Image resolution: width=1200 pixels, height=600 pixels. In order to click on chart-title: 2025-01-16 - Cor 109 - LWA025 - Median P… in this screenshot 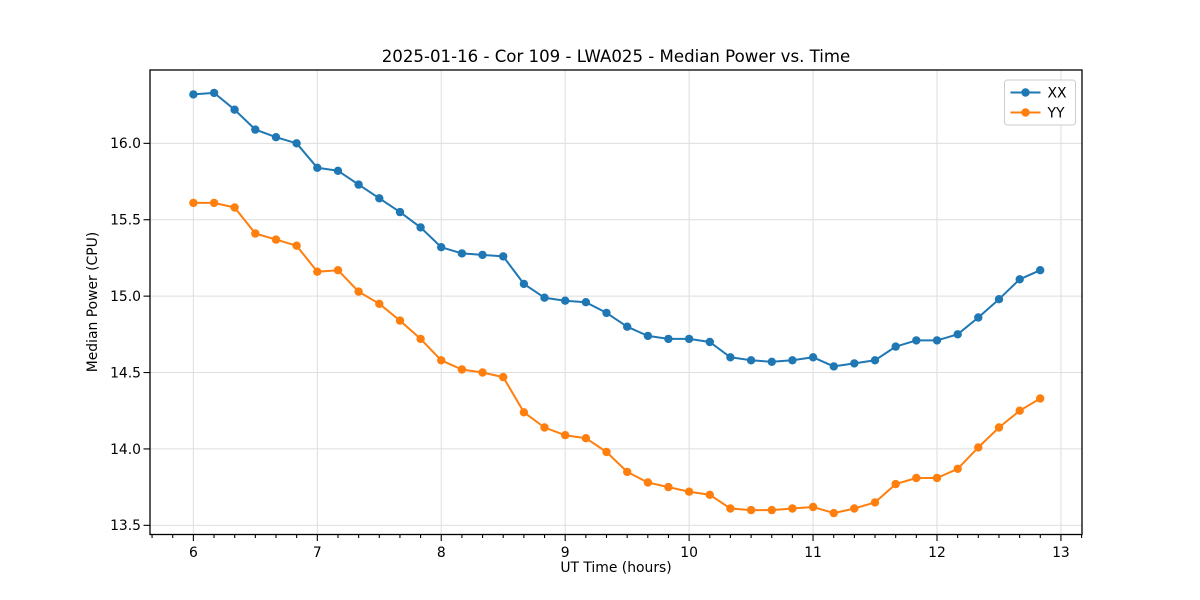, I will do `click(616, 56)`.